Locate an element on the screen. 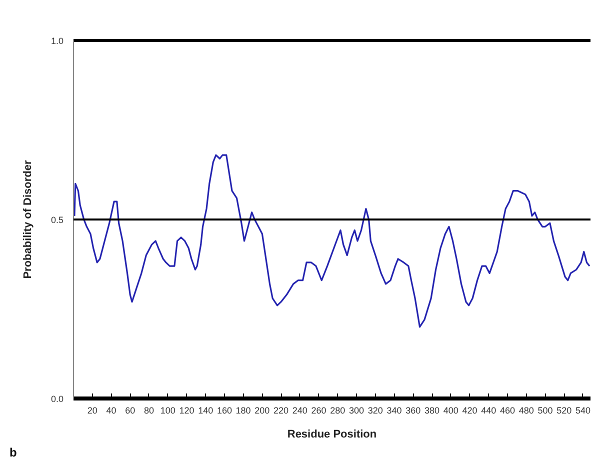  x-tick-label: 80 is located at coordinates (149, 411).